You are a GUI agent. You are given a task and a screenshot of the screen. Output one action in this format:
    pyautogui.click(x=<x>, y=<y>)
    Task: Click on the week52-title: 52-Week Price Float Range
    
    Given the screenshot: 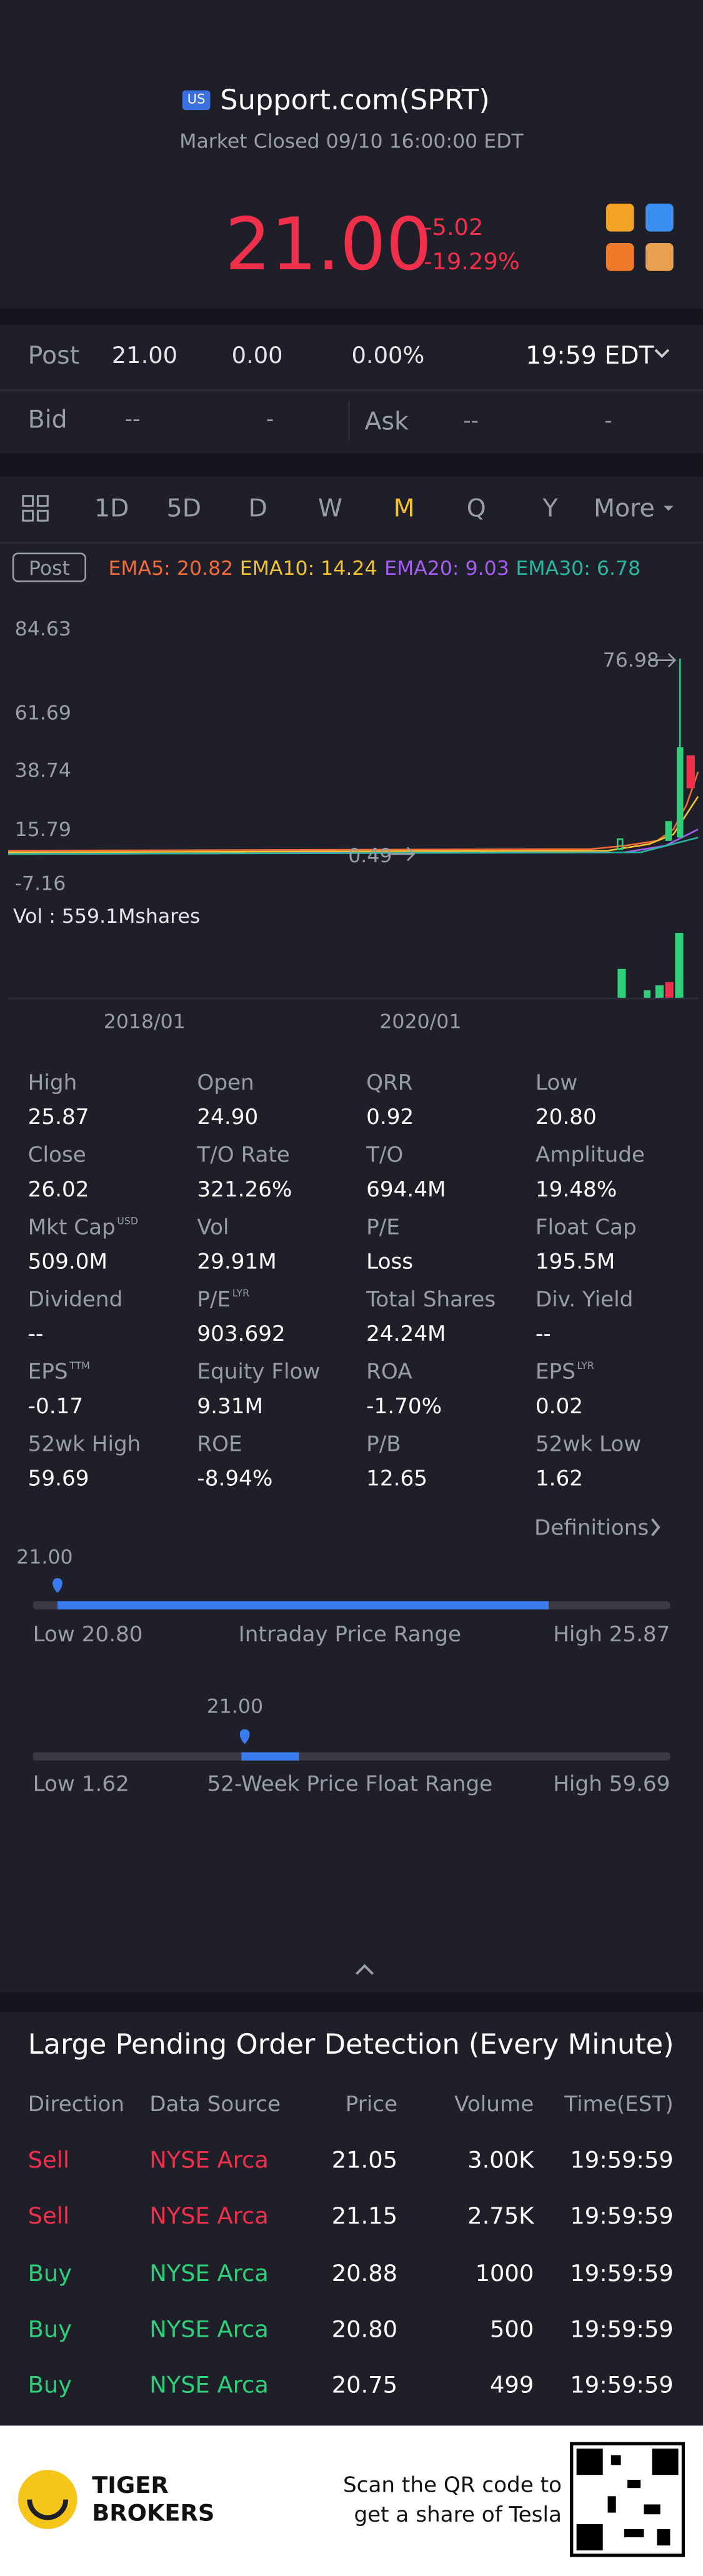 What is the action you would take?
    pyautogui.click(x=350, y=1785)
    